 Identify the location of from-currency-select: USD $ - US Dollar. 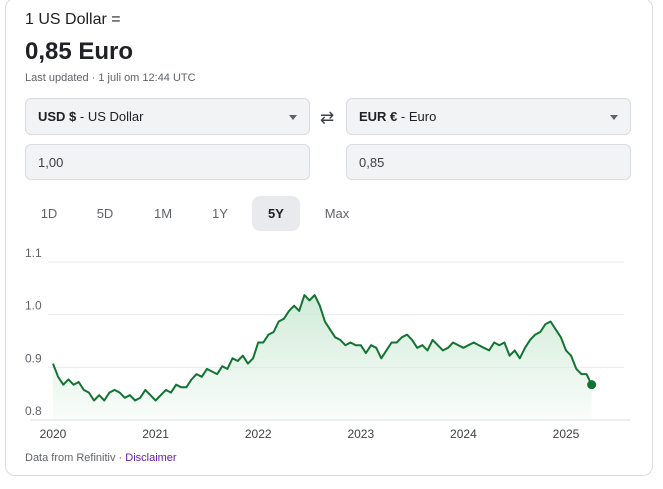
(167, 116).